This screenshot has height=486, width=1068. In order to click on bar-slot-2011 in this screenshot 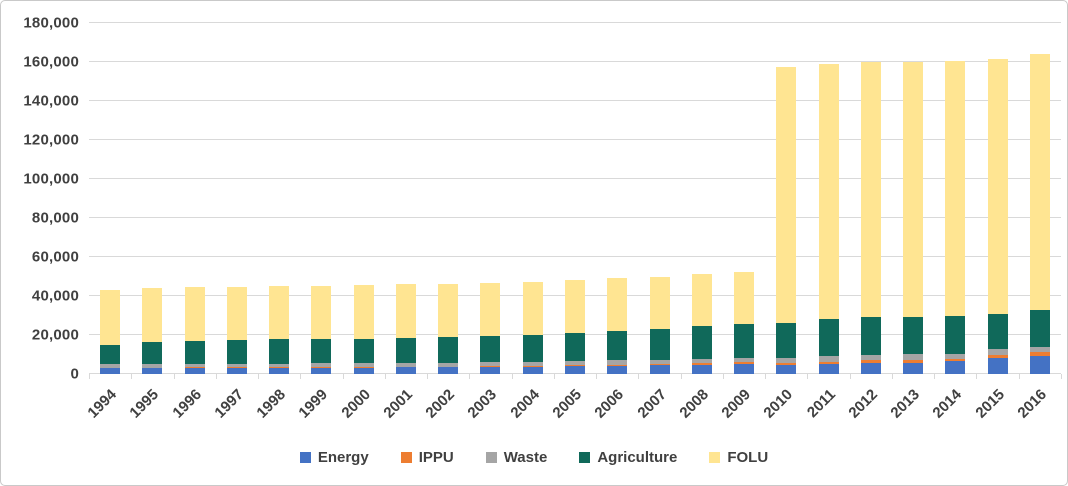, I will do `click(828, 198)`.